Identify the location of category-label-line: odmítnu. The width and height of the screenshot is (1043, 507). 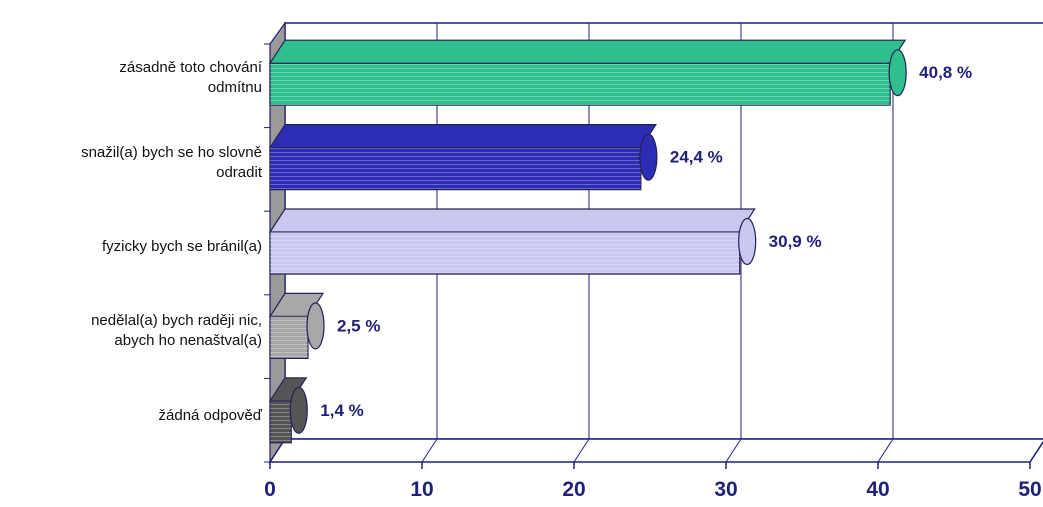
(234, 88).